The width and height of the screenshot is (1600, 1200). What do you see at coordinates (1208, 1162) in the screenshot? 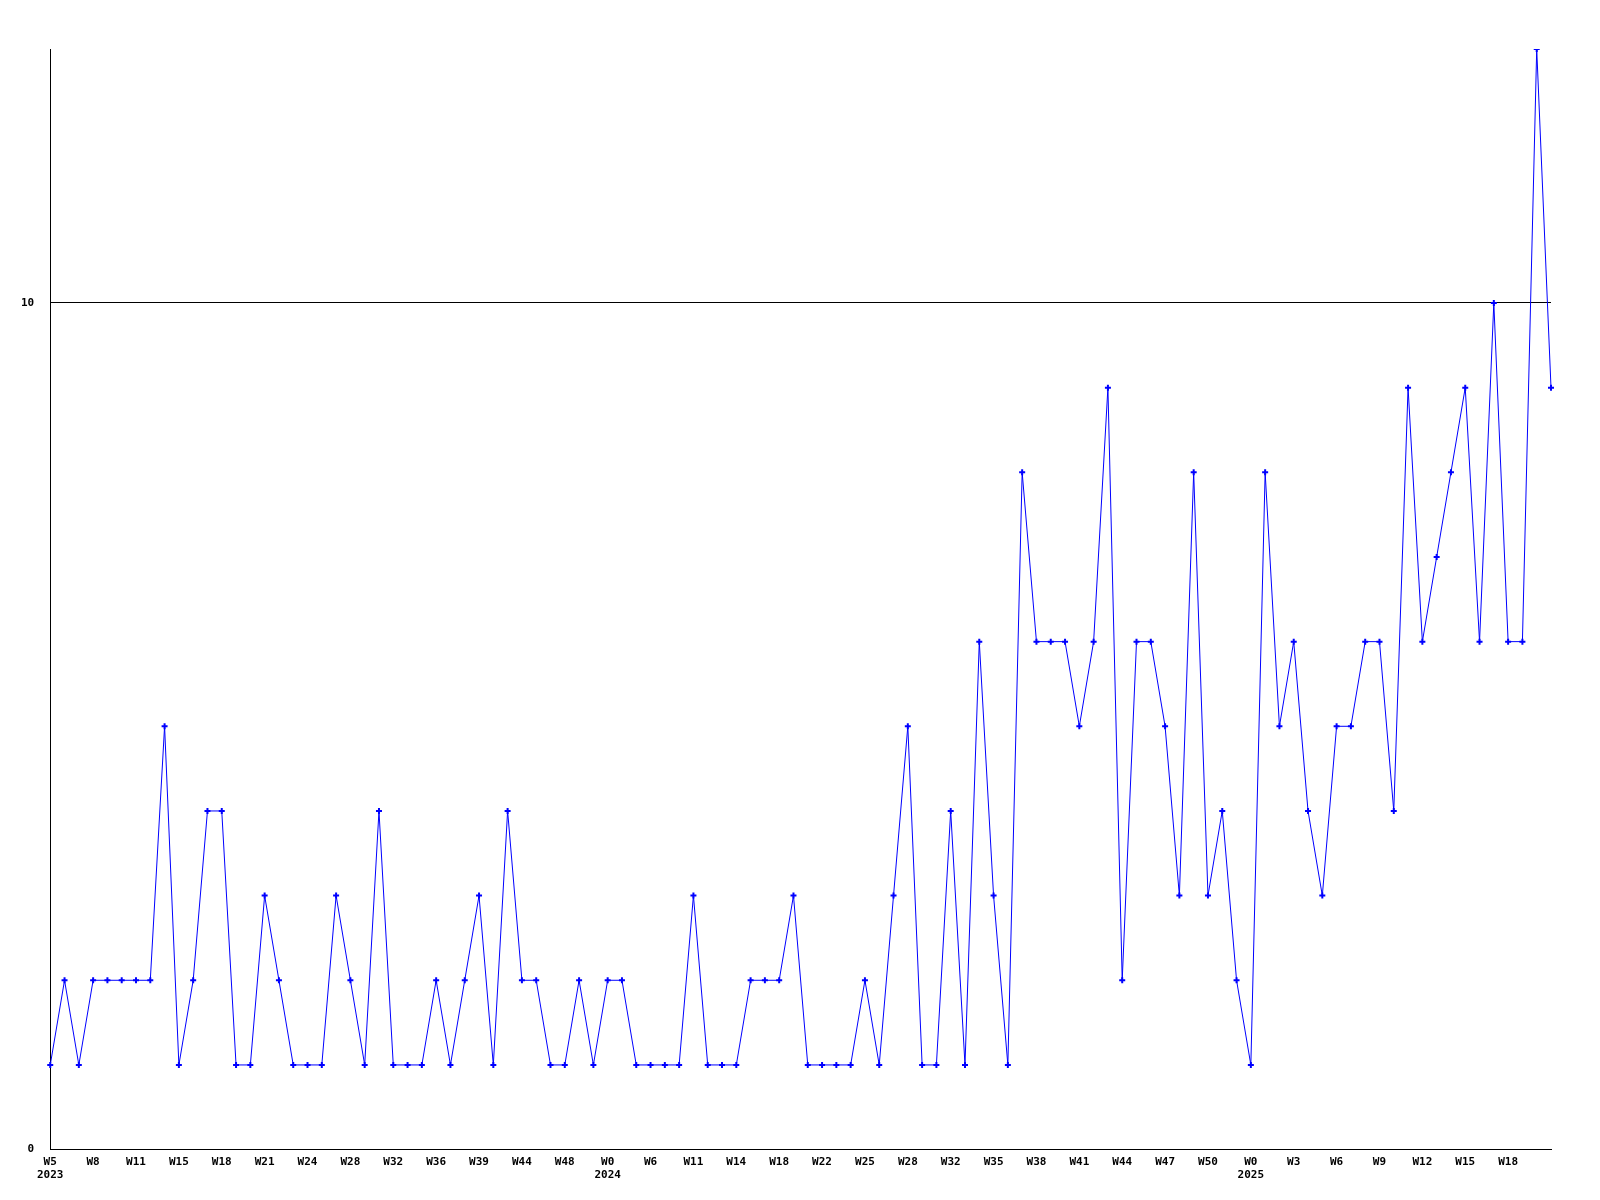
I see `x-tick-label: W50` at bounding box center [1208, 1162].